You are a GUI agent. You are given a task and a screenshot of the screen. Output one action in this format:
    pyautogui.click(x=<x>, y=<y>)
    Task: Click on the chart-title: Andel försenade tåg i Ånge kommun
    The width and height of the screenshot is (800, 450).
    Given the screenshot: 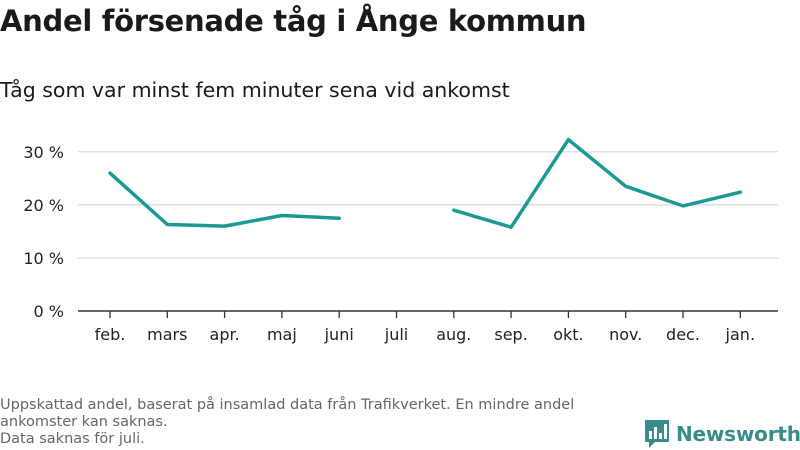 What is the action you would take?
    pyautogui.click(x=293, y=21)
    